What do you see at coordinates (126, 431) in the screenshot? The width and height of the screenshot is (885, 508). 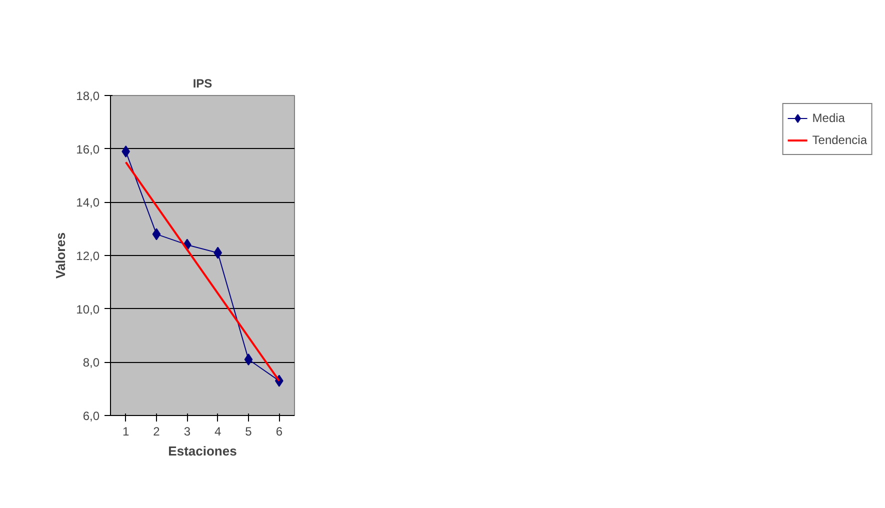 I see `x-tick-label: 1` at bounding box center [126, 431].